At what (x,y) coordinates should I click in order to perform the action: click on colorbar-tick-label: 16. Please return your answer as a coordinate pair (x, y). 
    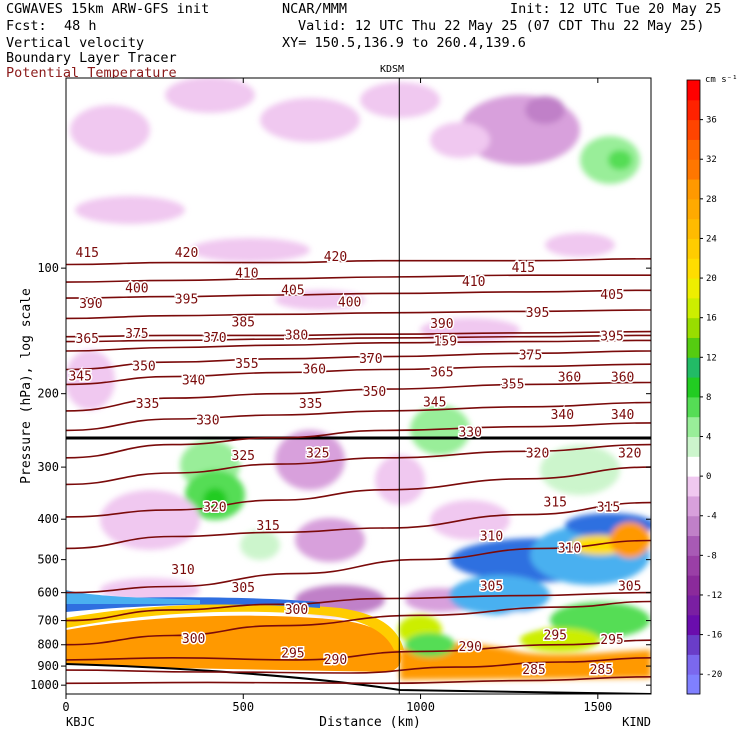
    Looking at the image, I should click on (711, 319).